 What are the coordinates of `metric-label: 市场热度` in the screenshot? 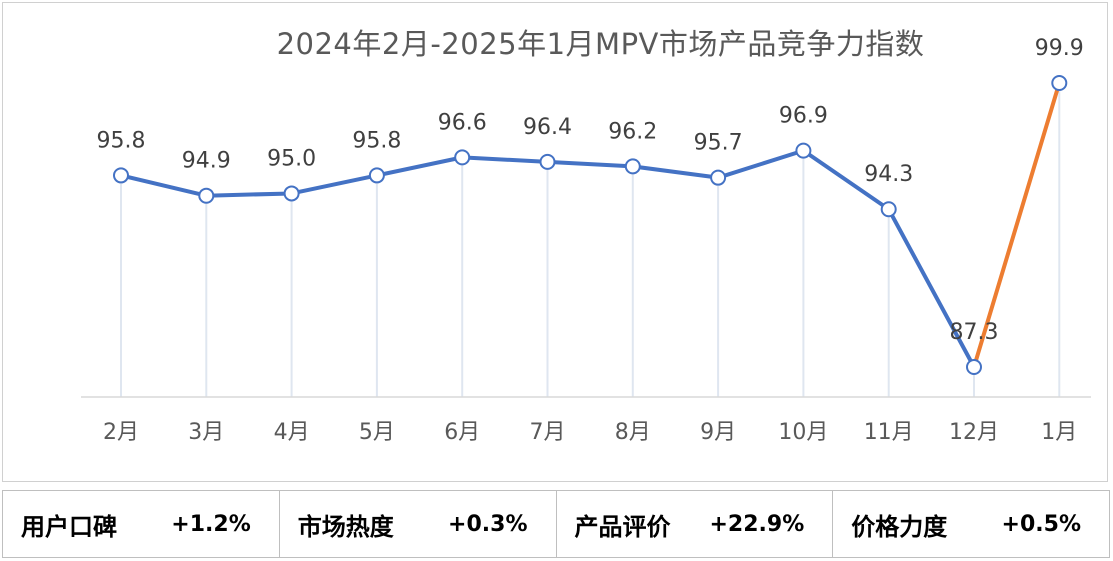 It's located at (345, 526).